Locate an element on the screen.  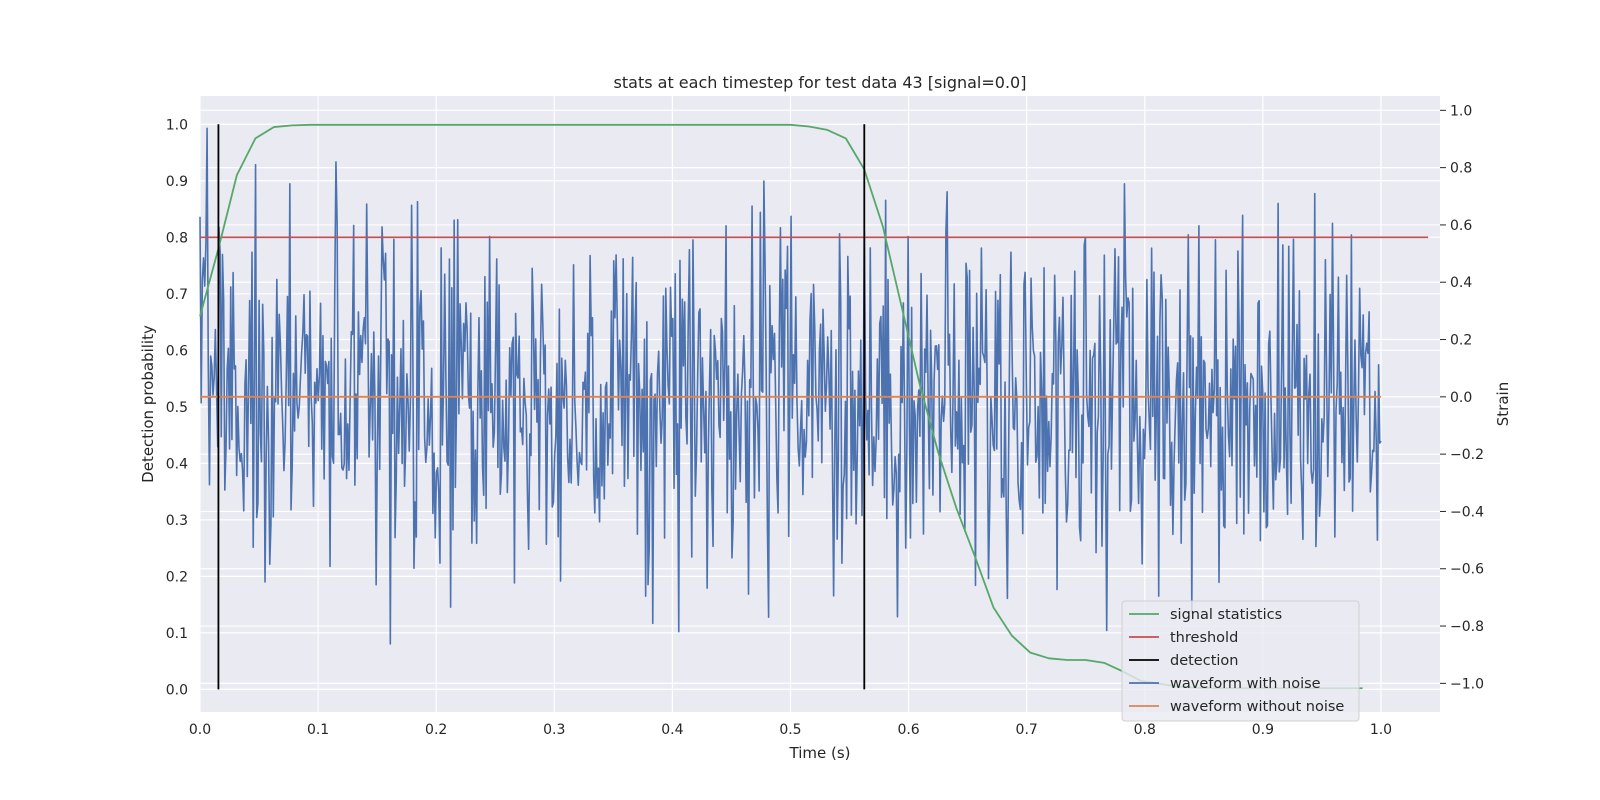
x-axis-label: Time (s) is located at coordinates (820, 753).